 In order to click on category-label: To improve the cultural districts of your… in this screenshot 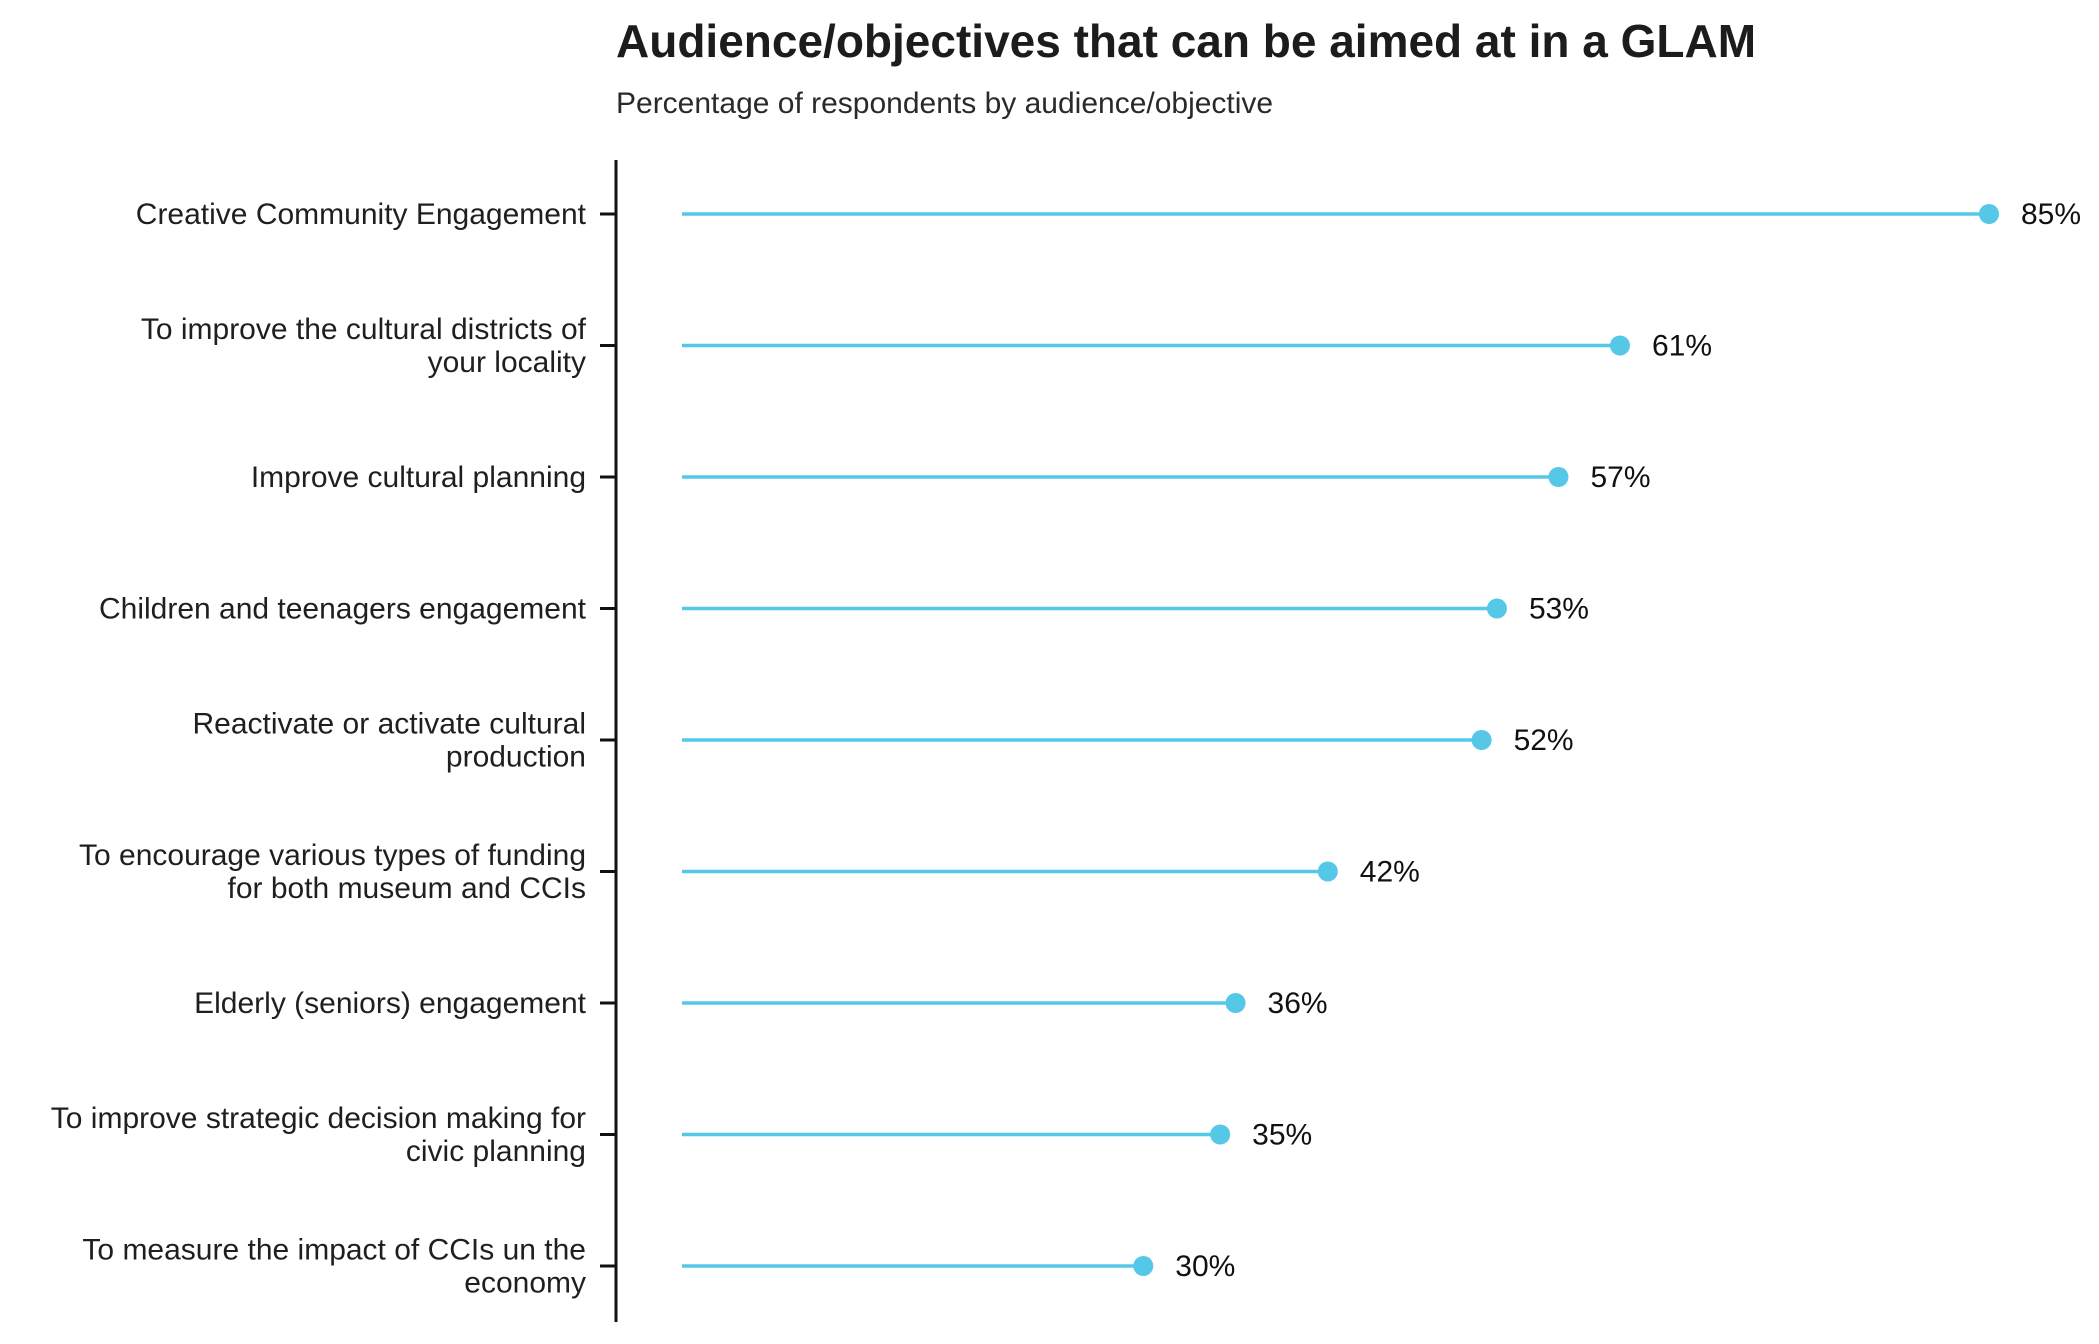, I will do `click(364, 346)`.